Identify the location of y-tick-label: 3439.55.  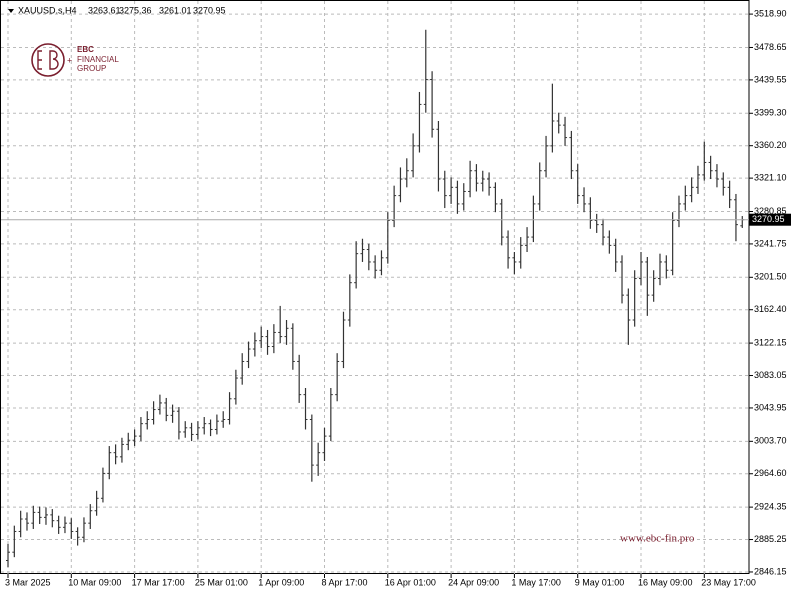
(770, 79).